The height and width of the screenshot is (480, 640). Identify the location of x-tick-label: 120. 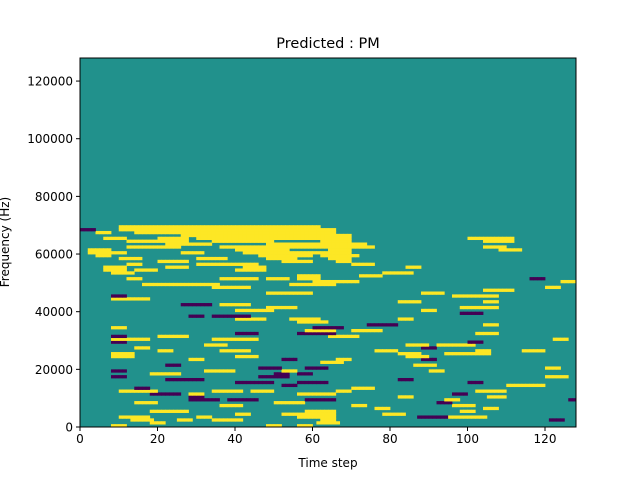
(545, 439).